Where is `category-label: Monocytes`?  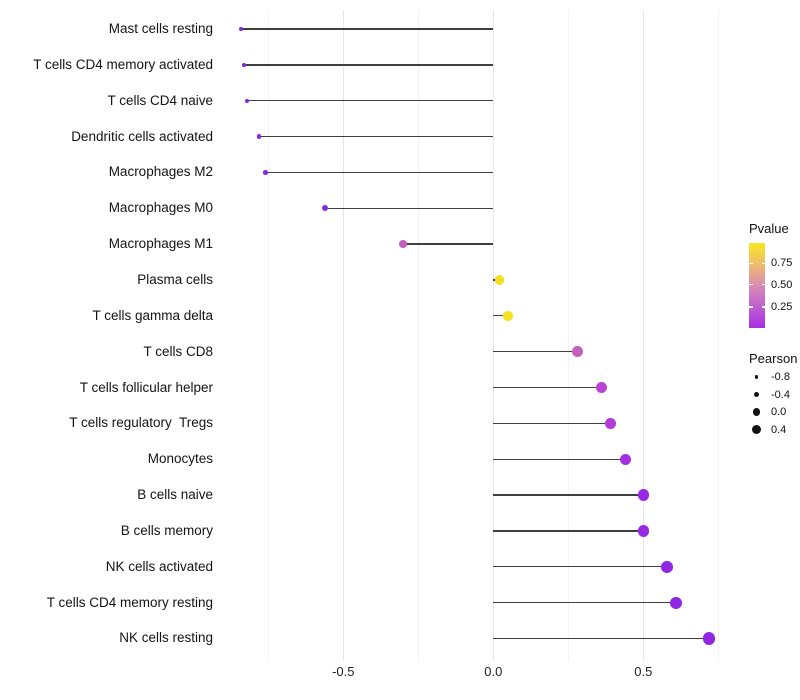
category-label: Monocytes is located at coordinates (180, 459).